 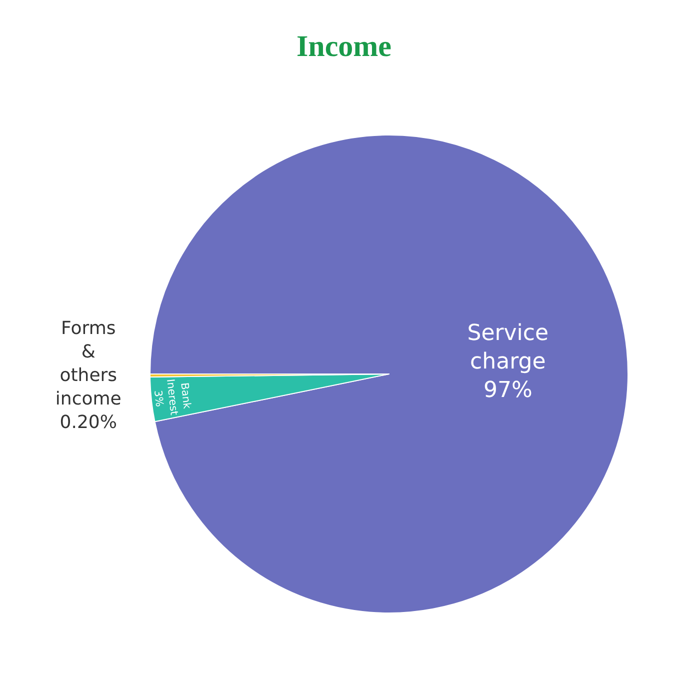 I want to click on slice-label: Service charge, so click(x=508, y=347).